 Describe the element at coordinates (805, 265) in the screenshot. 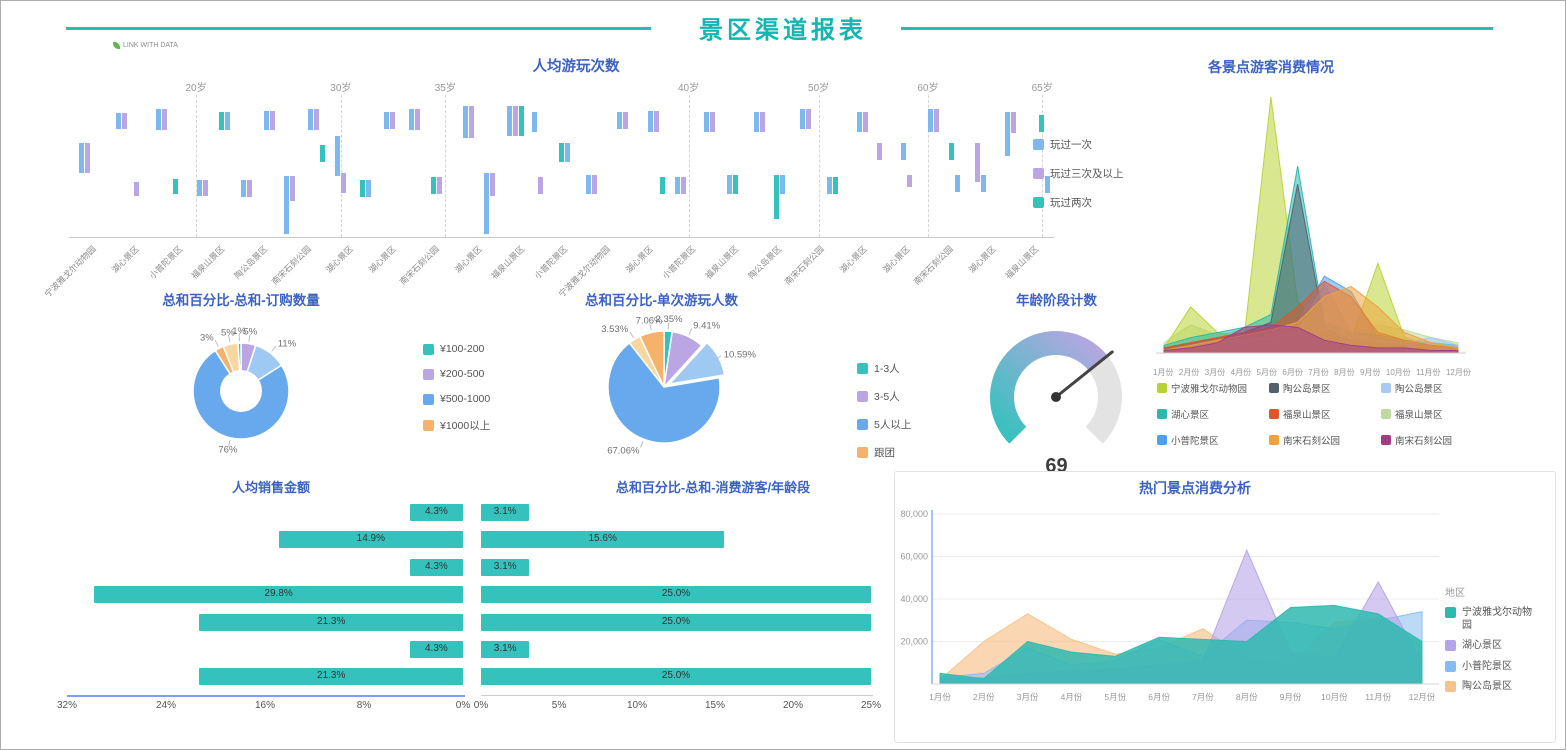

I see `x-category-label: 南宋石刻公园` at that location.